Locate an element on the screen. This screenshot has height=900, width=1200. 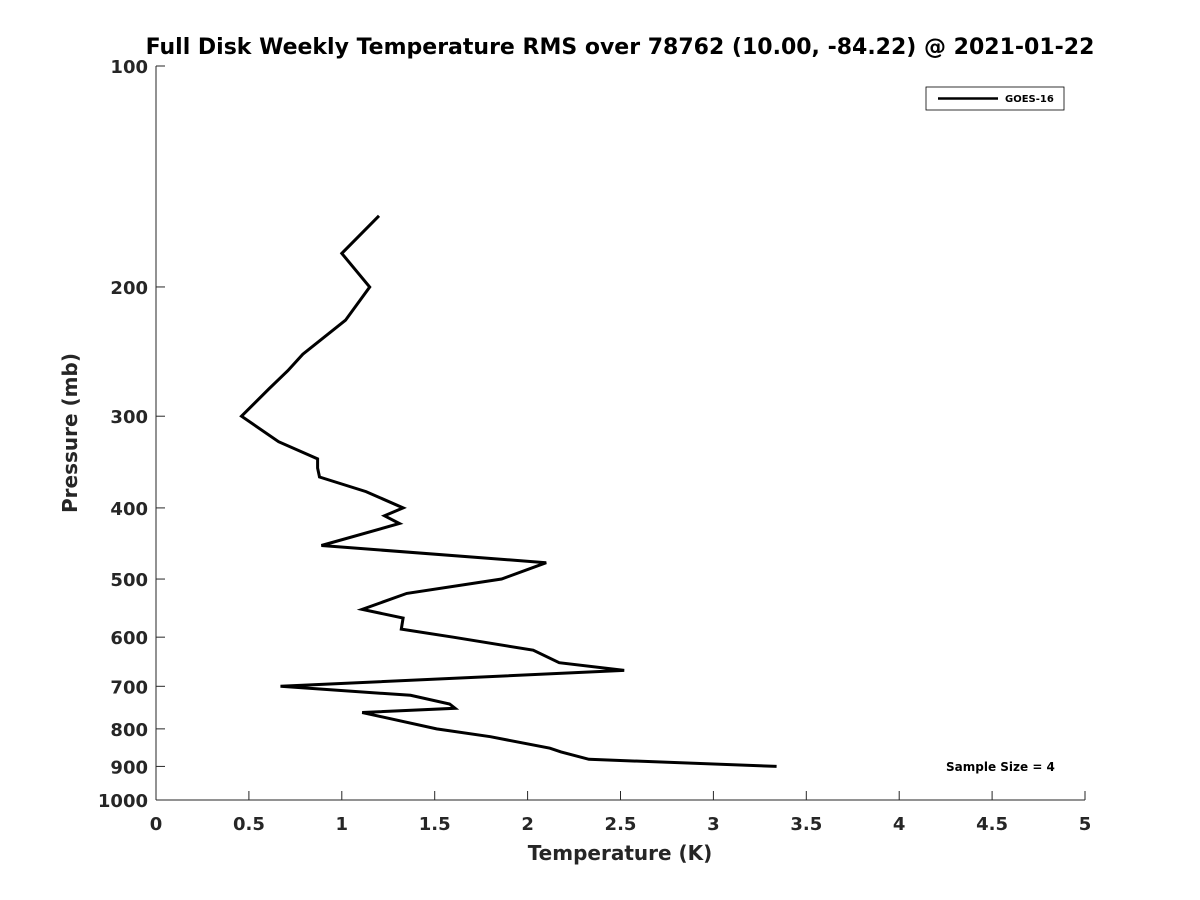
y-tick-label: 200 is located at coordinates (129, 288).